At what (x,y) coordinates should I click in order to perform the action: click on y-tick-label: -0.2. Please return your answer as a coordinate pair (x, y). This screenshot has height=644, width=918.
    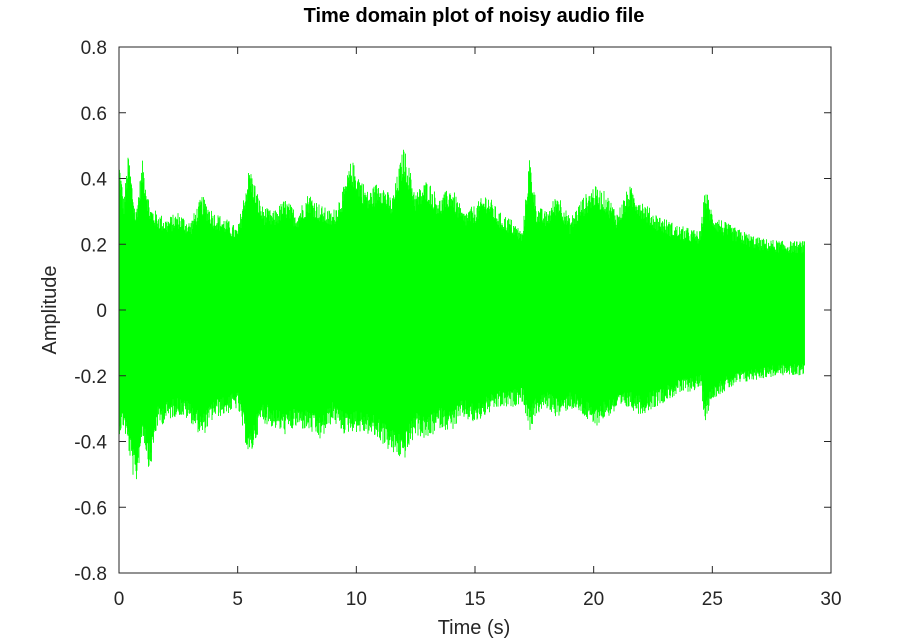
    Looking at the image, I should click on (90, 377).